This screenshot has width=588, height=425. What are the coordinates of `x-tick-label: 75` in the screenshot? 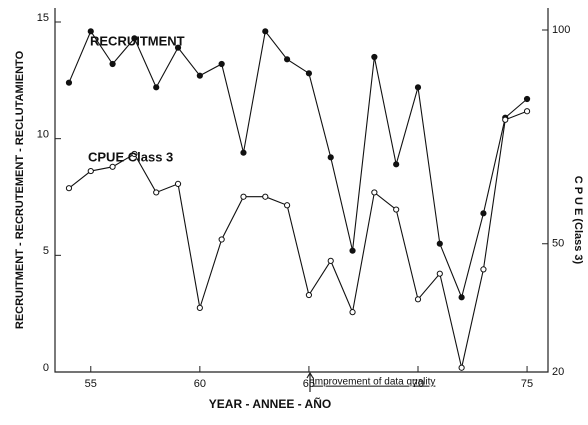 It's located at (527, 384).